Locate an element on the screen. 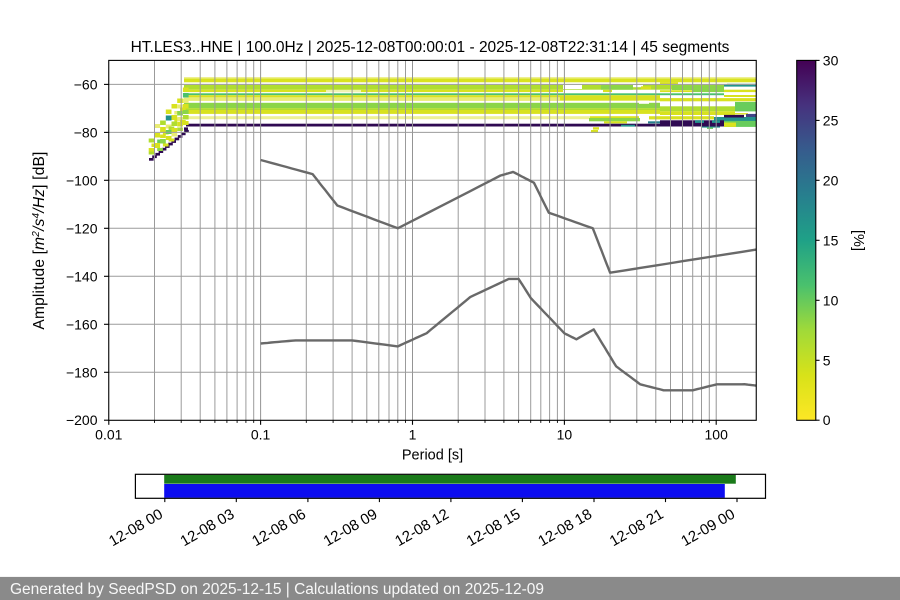 Image resolution: width=900 pixels, height=600 pixels. svg-text: −100 is located at coordinates (82, 180).